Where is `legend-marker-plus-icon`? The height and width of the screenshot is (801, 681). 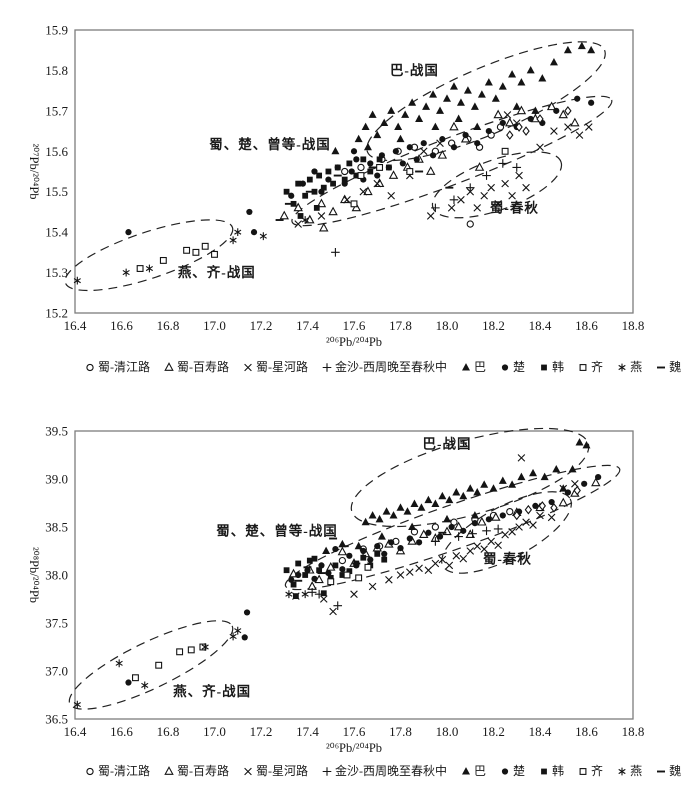 legend-marker-plus-icon is located at coordinates (327, 367).